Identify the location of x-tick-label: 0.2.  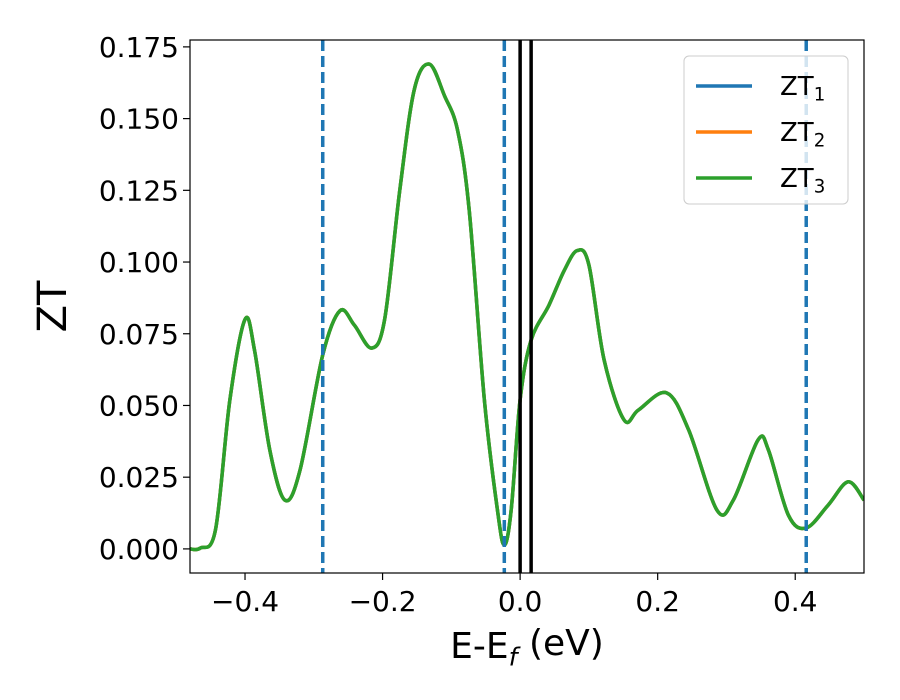
(657, 601).